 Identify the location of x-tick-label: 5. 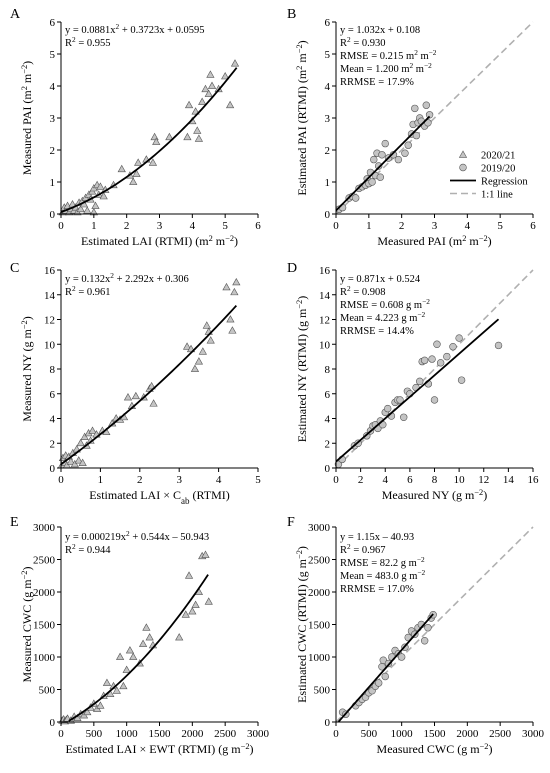
(258, 480).